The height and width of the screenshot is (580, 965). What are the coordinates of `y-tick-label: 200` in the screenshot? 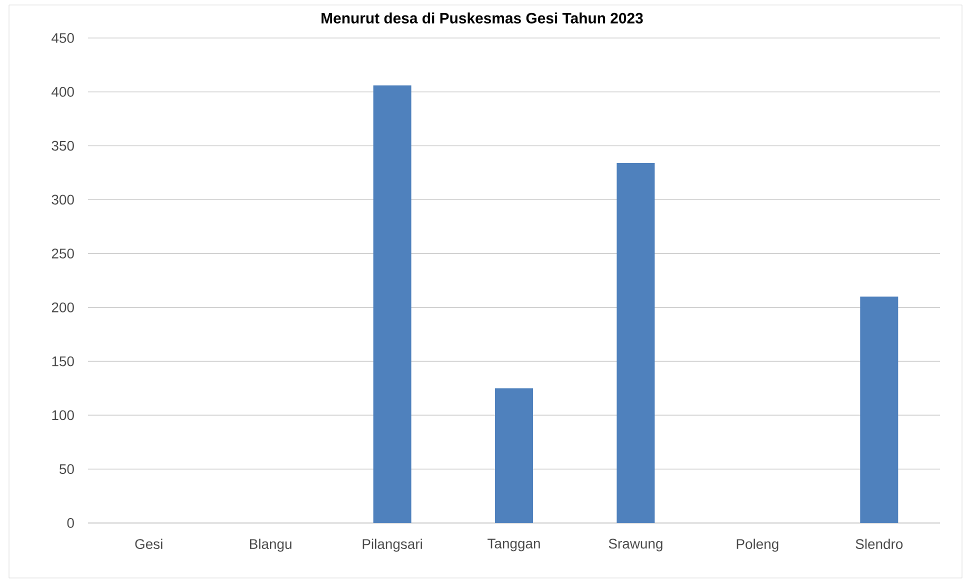 It's located at (63, 307).